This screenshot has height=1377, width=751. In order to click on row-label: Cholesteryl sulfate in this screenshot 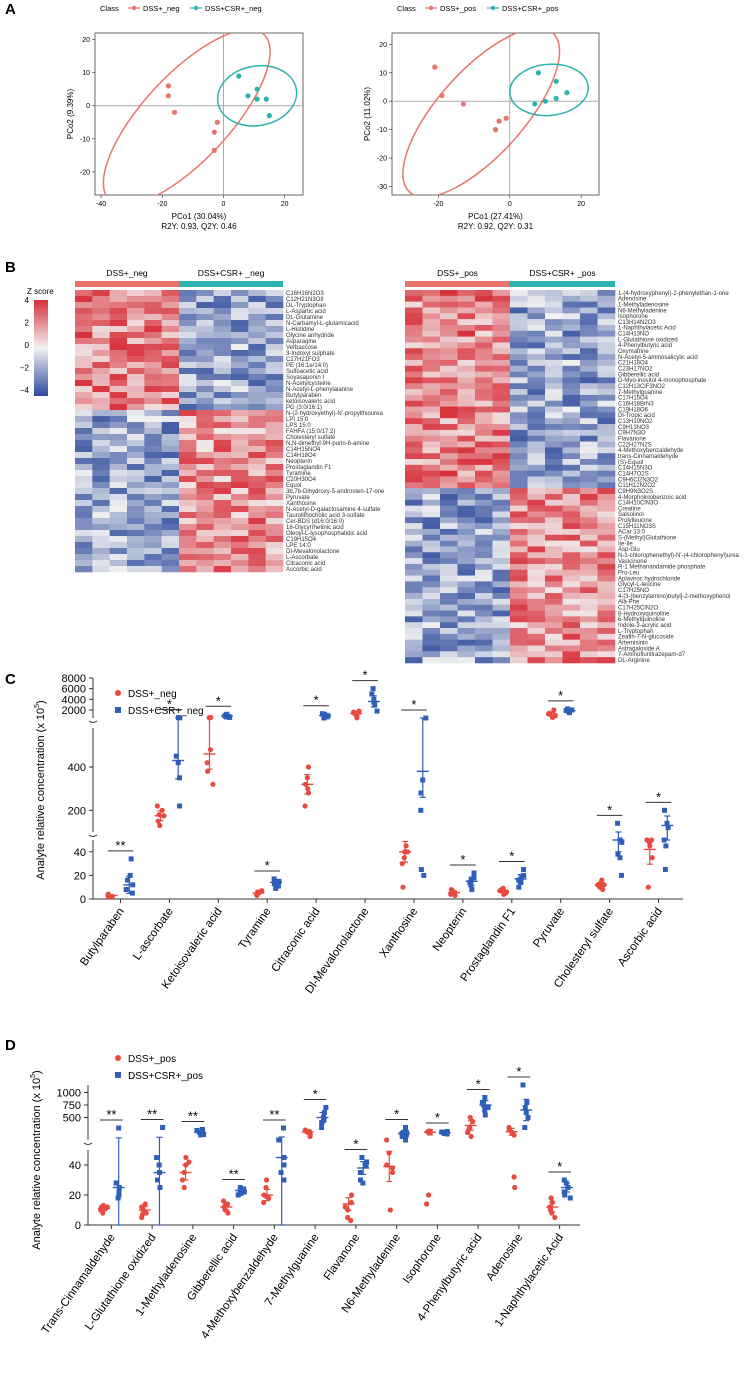, I will do `click(311, 438)`.